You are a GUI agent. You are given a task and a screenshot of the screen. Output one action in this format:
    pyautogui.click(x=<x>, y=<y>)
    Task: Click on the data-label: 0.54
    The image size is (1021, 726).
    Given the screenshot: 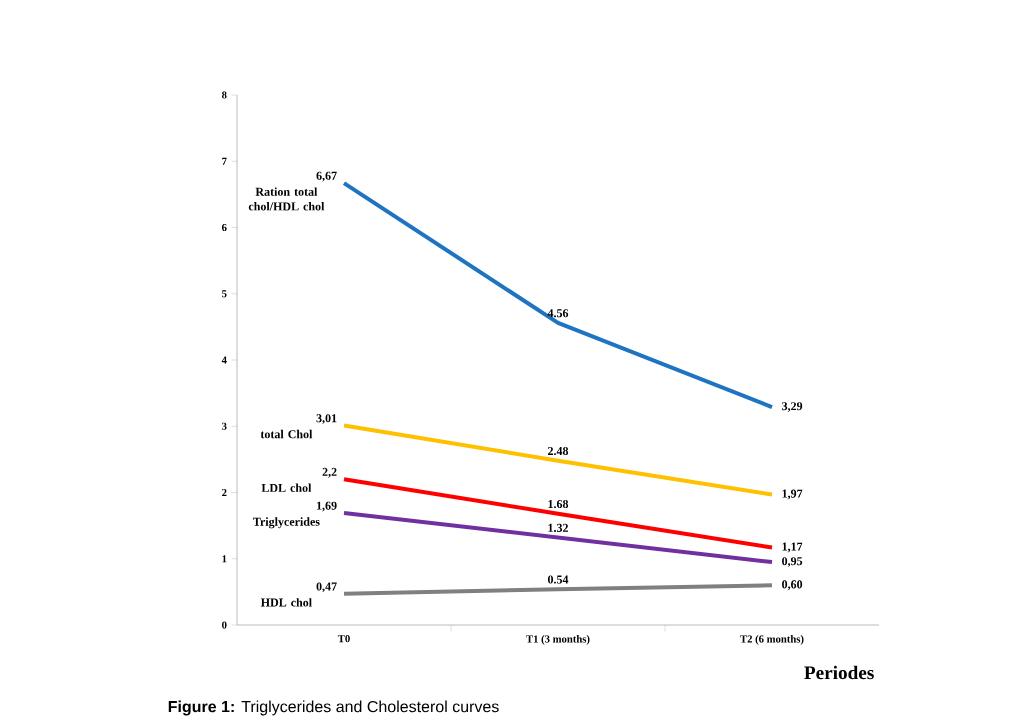 What is the action you would take?
    pyautogui.click(x=558, y=579)
    